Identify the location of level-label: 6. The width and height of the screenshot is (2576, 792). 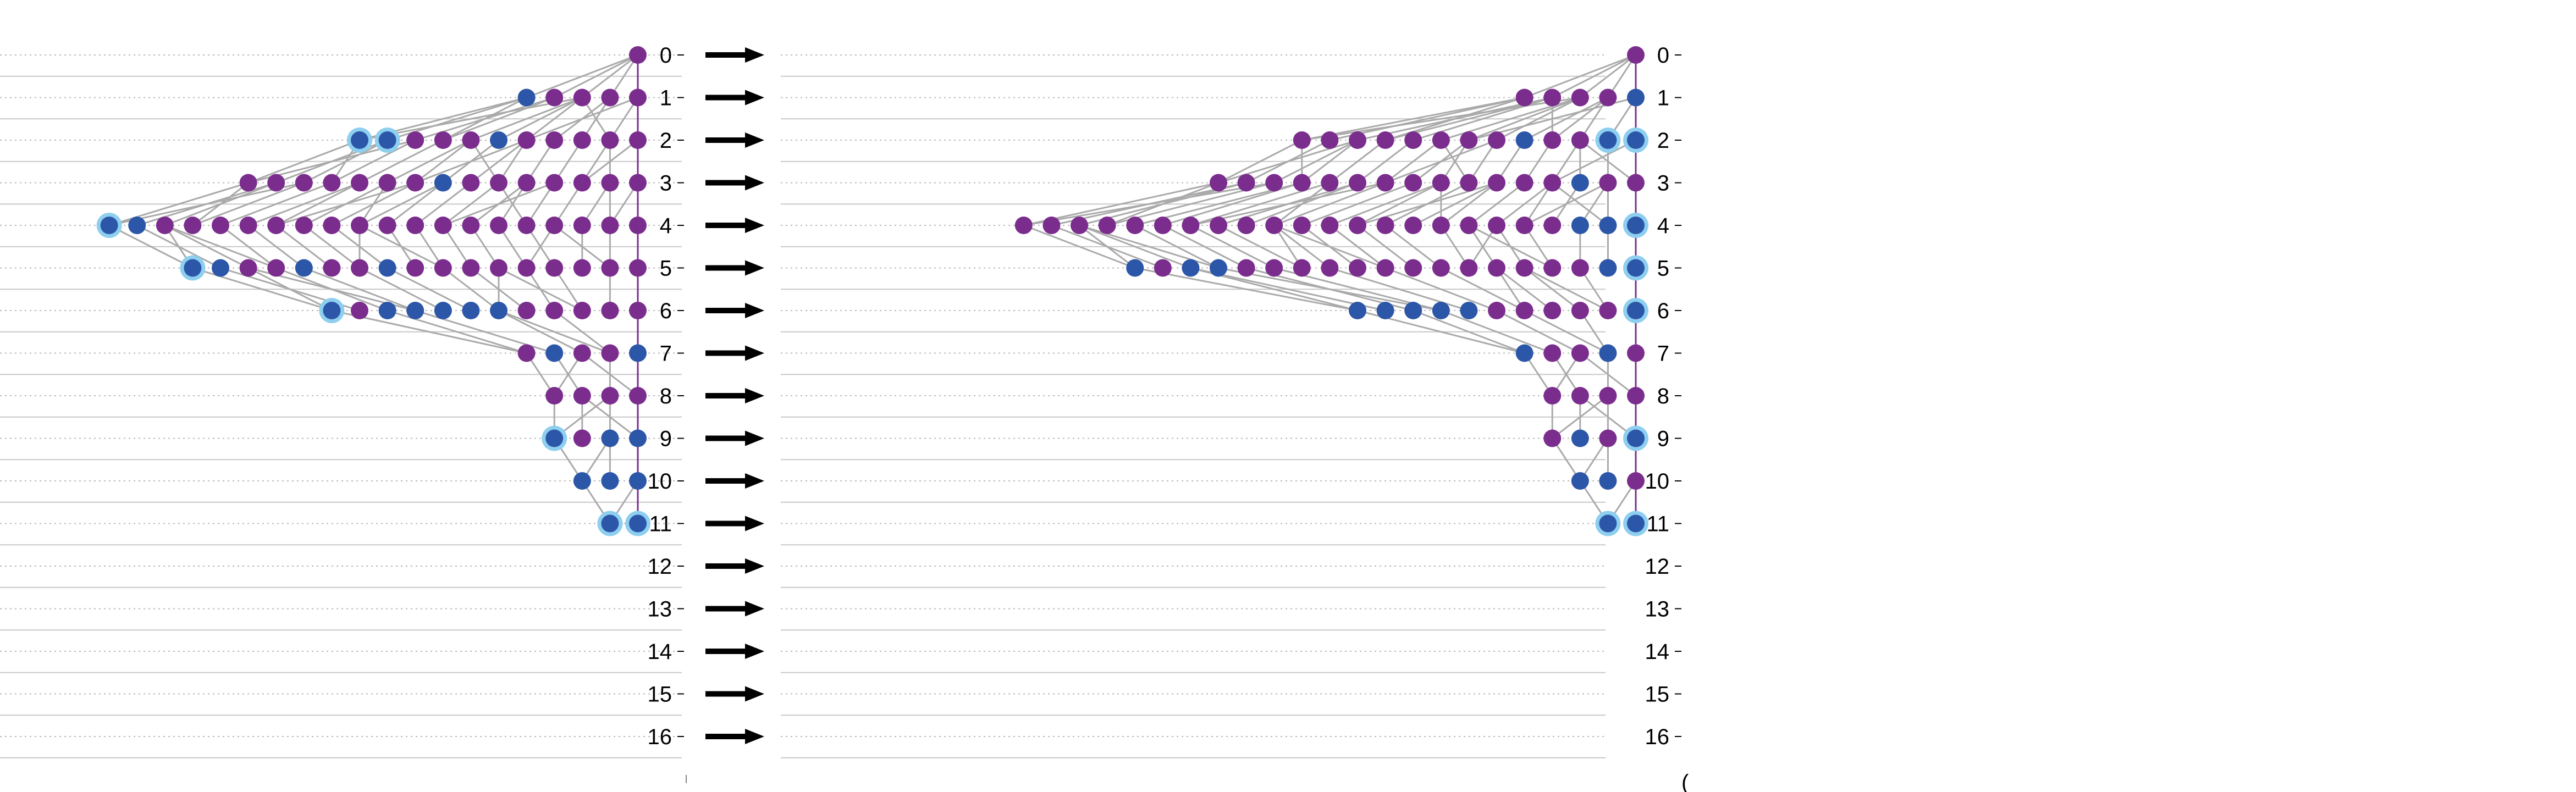
(1663, 311).